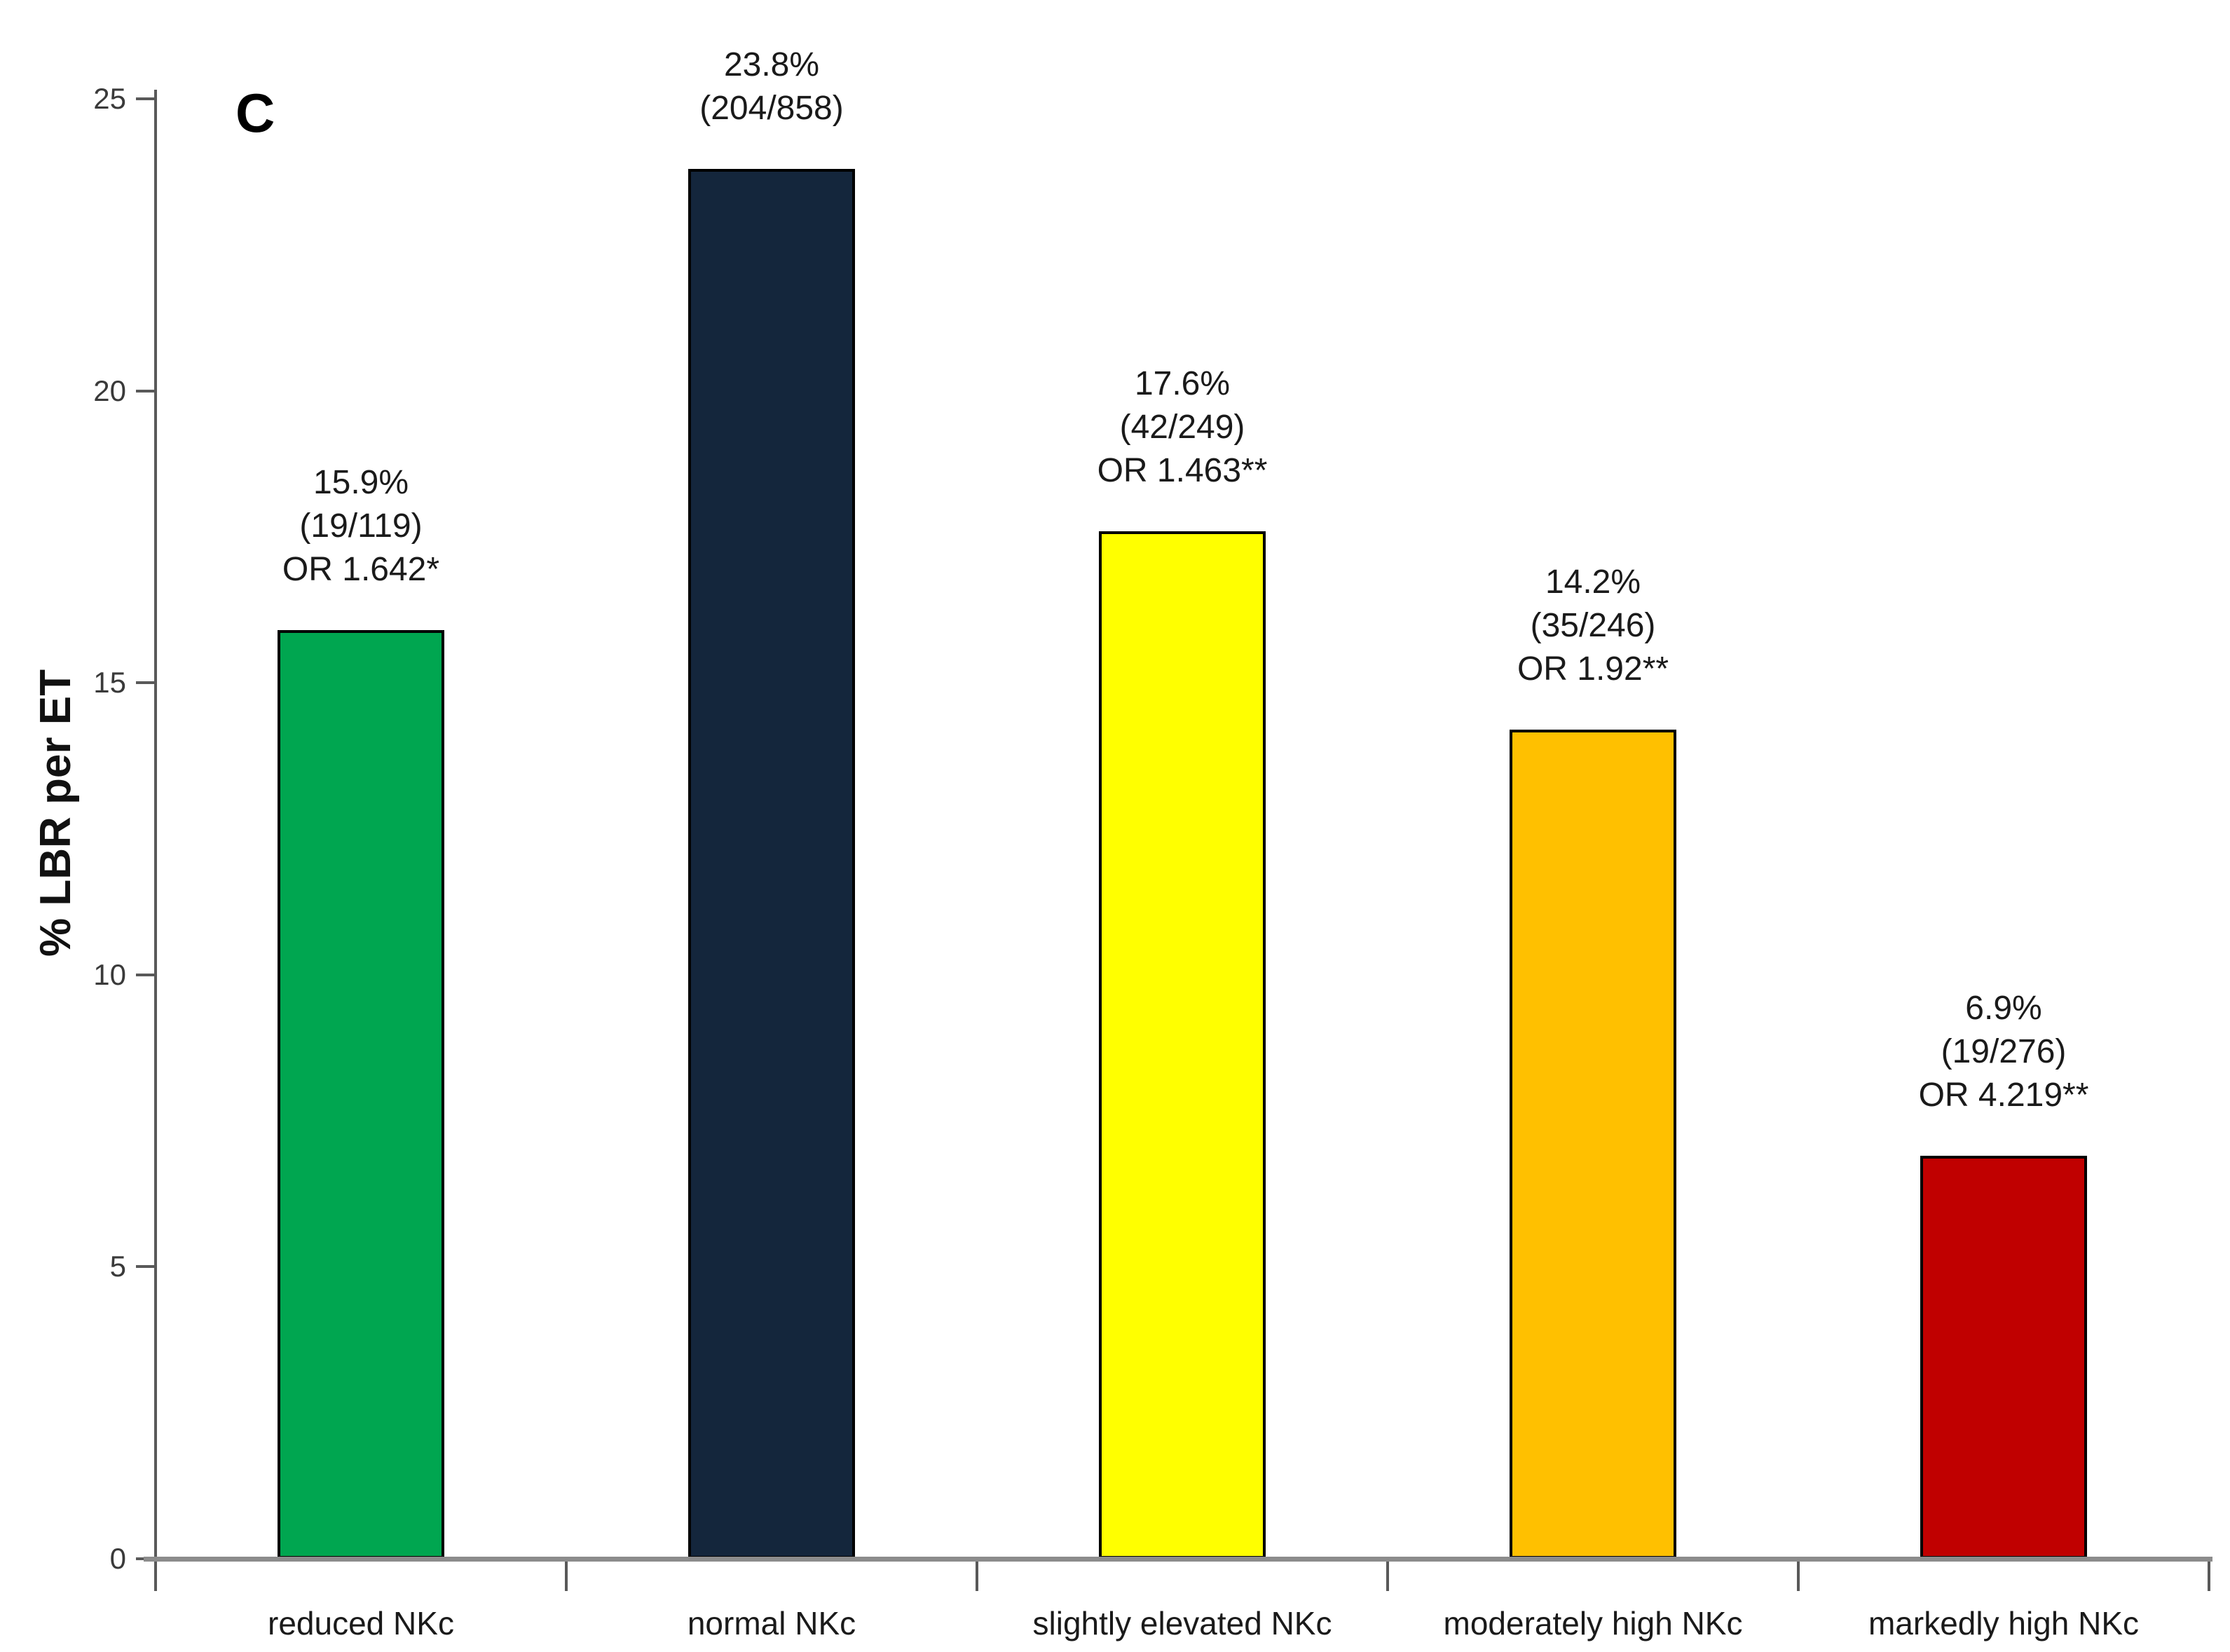 This screenshot has height=1652, width=2230. Describe the element at coordinates (255, 113) in the screenshot. I see `panel-letter-label: C` at that location.